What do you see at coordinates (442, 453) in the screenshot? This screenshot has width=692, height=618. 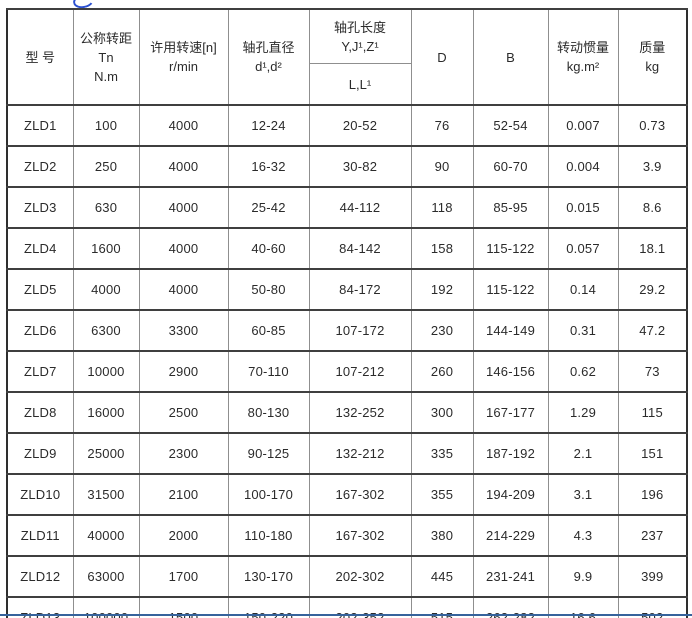 I see `d-cell: 335` at bounding box center [442, 453].